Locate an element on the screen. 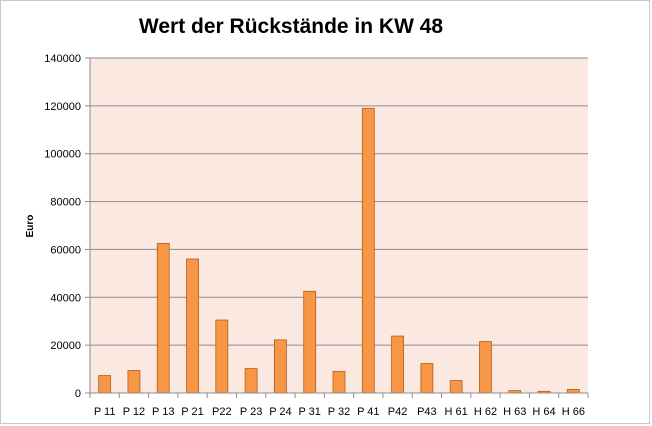 The height and width of the screenshot is (426, 652). y-axis-label: Euro is located at coordinates (30, 226).